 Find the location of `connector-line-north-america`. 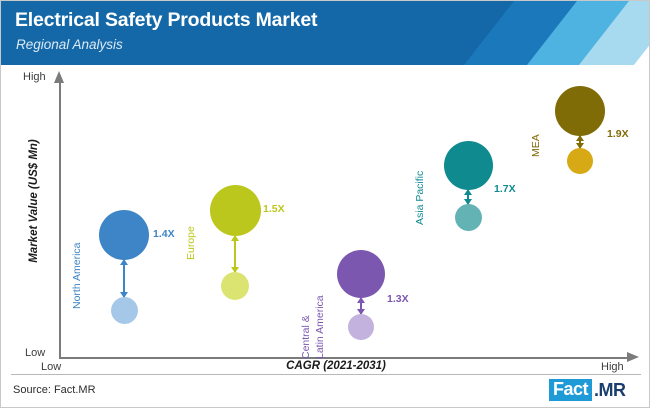

connector-line-north-america is located at coordinates (124, 278).